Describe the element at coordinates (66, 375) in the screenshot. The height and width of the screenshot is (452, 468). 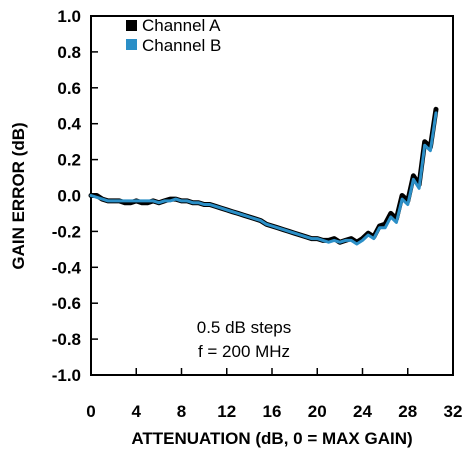
I see `y-tick-label: -1.0` at that location.